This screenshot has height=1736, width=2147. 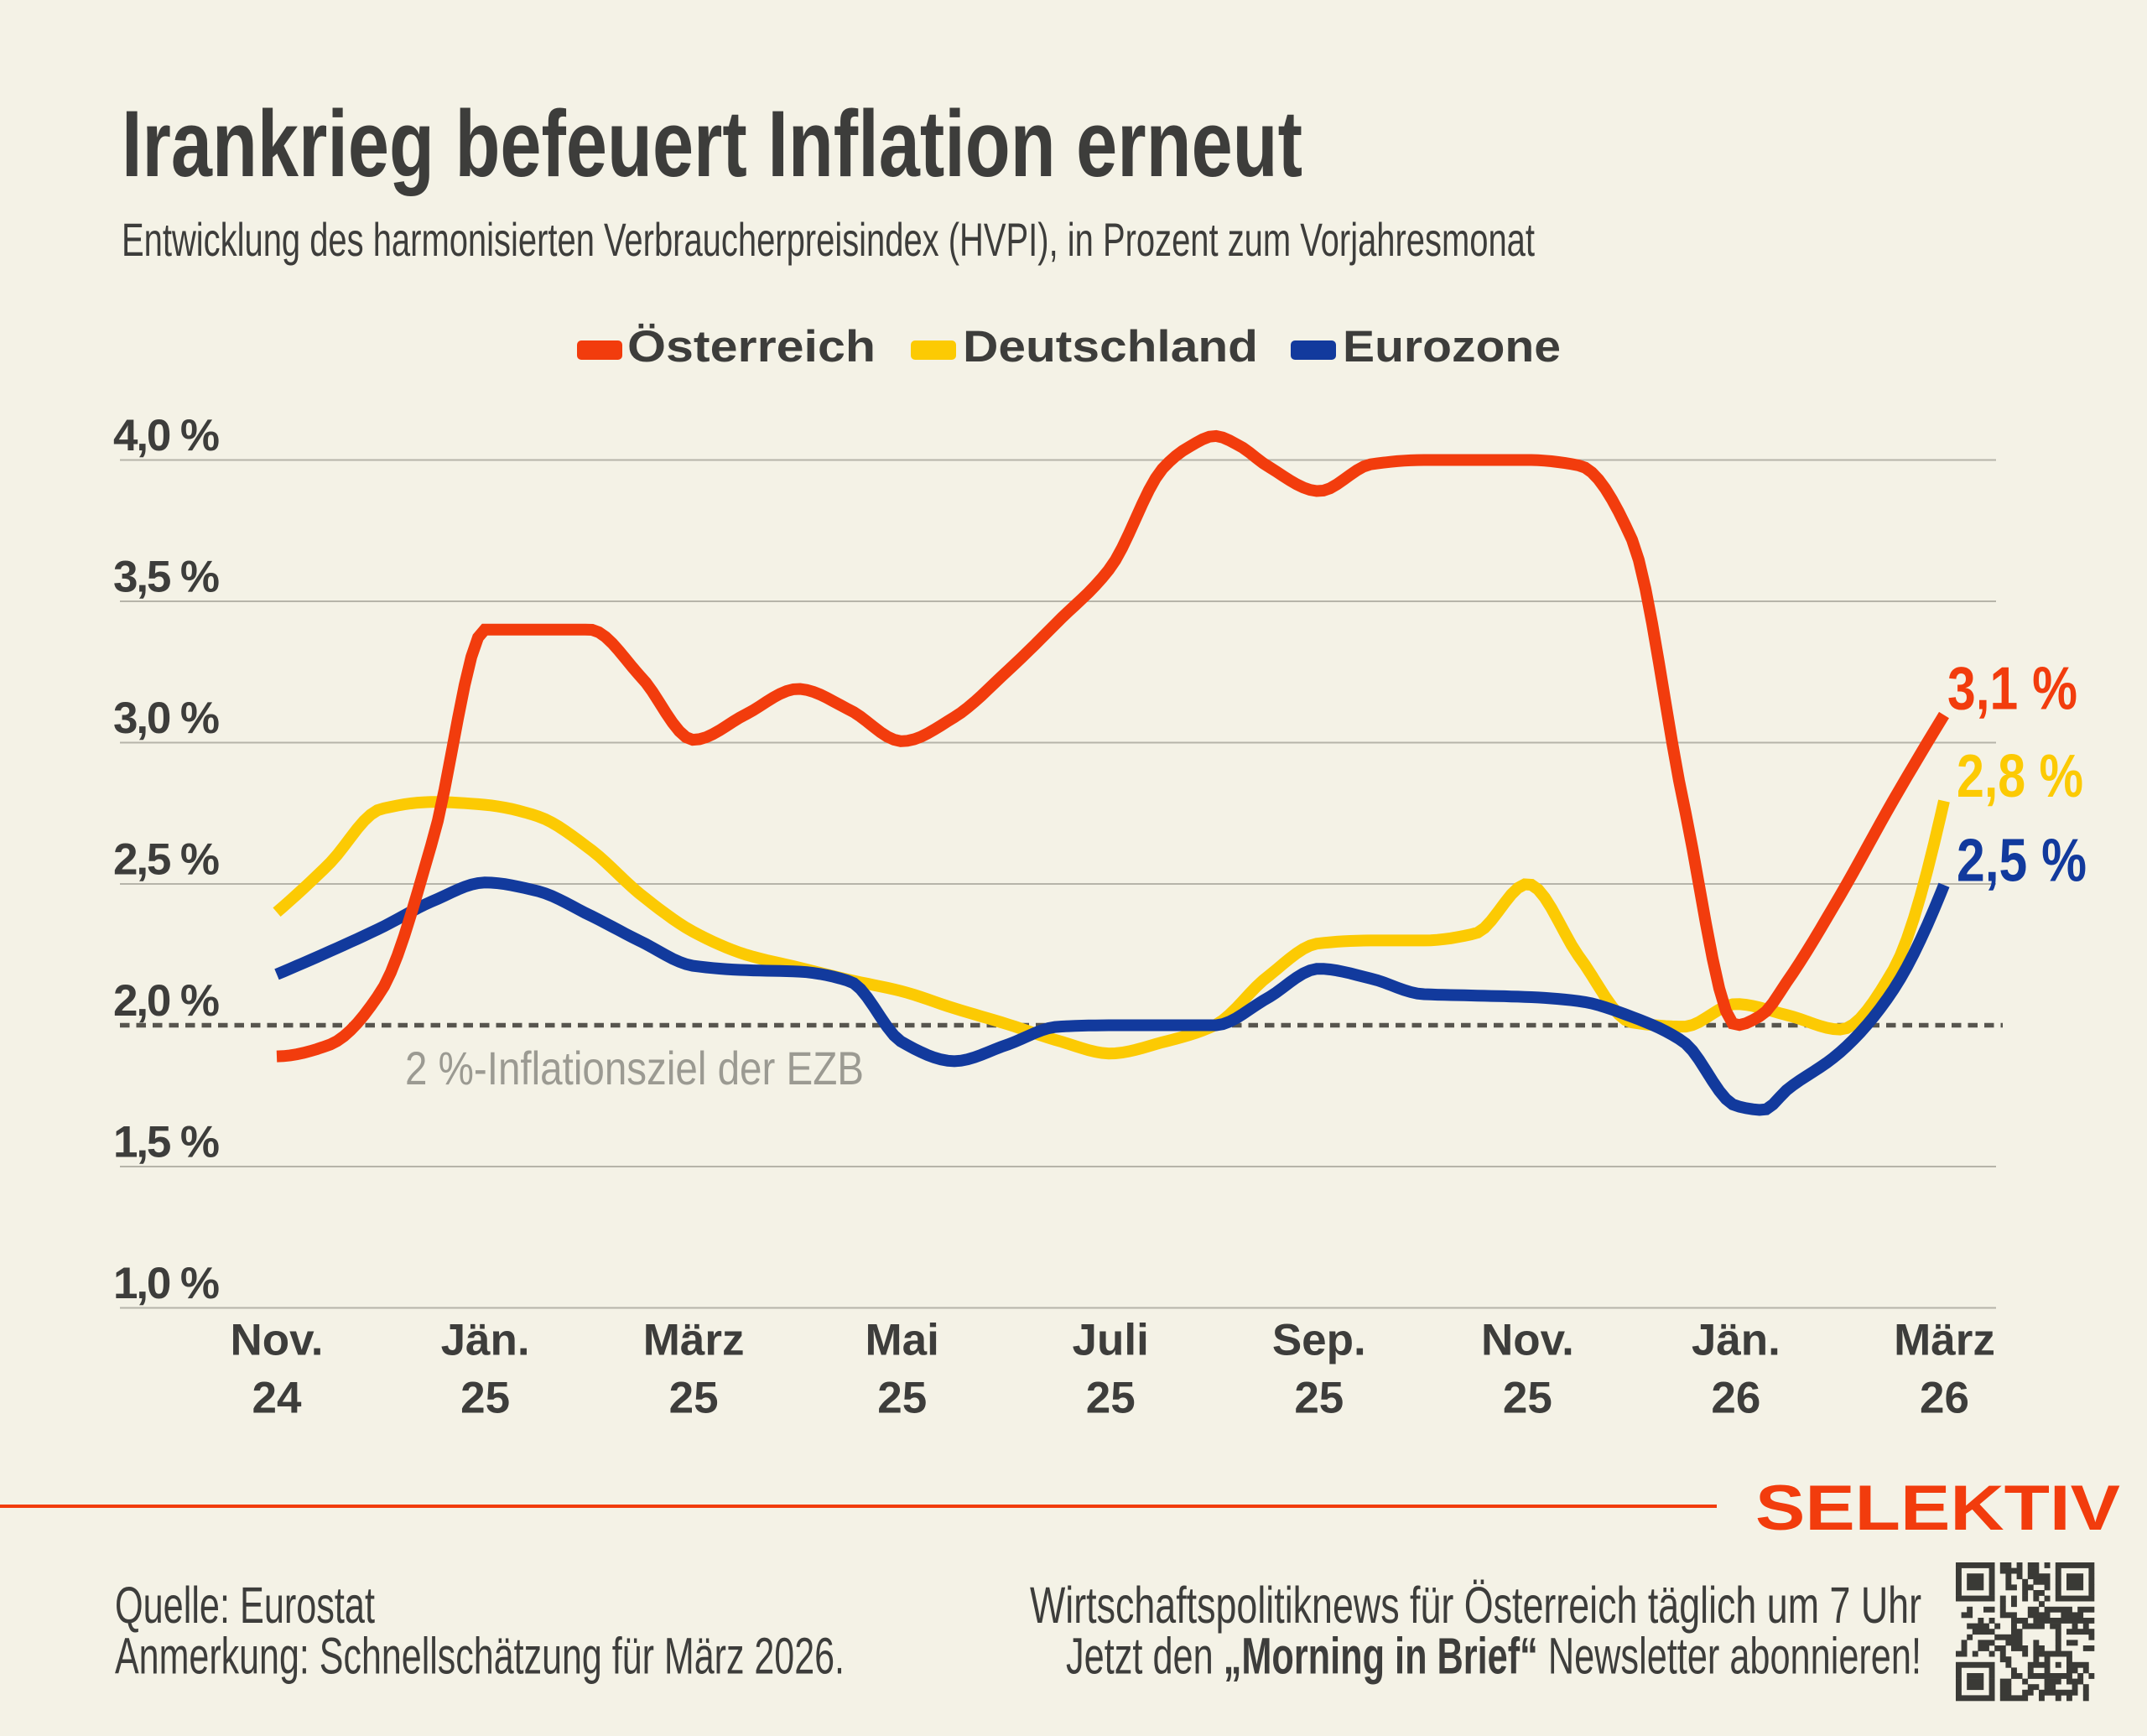 I want to click on svg-text: 2 %-Inflationsziel der EZB, so click(x=634, y=1068).